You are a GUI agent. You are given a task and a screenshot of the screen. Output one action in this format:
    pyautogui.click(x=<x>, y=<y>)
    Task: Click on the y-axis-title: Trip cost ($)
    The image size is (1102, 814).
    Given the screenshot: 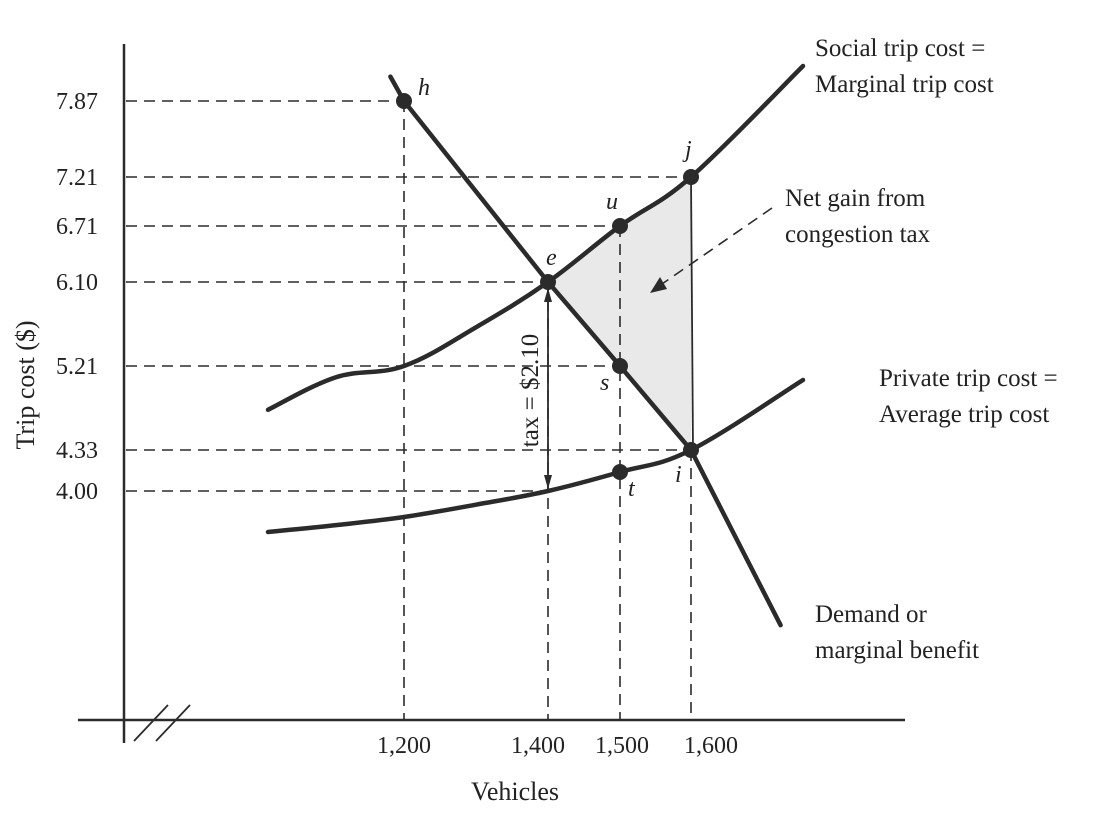 What is the action you would take?
    pyautogui.click(x=25, y=384)
    